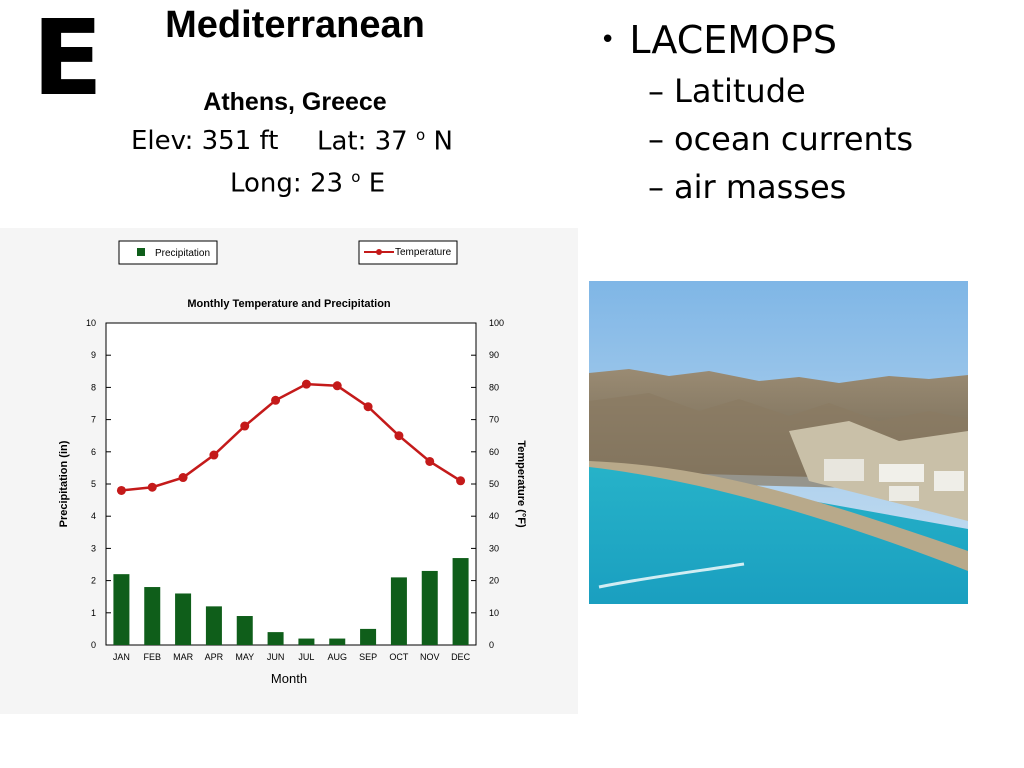 The height and width of the screenshot is (768, 1024). I want to click on x-tick-label: DEC, so click(461, 657).